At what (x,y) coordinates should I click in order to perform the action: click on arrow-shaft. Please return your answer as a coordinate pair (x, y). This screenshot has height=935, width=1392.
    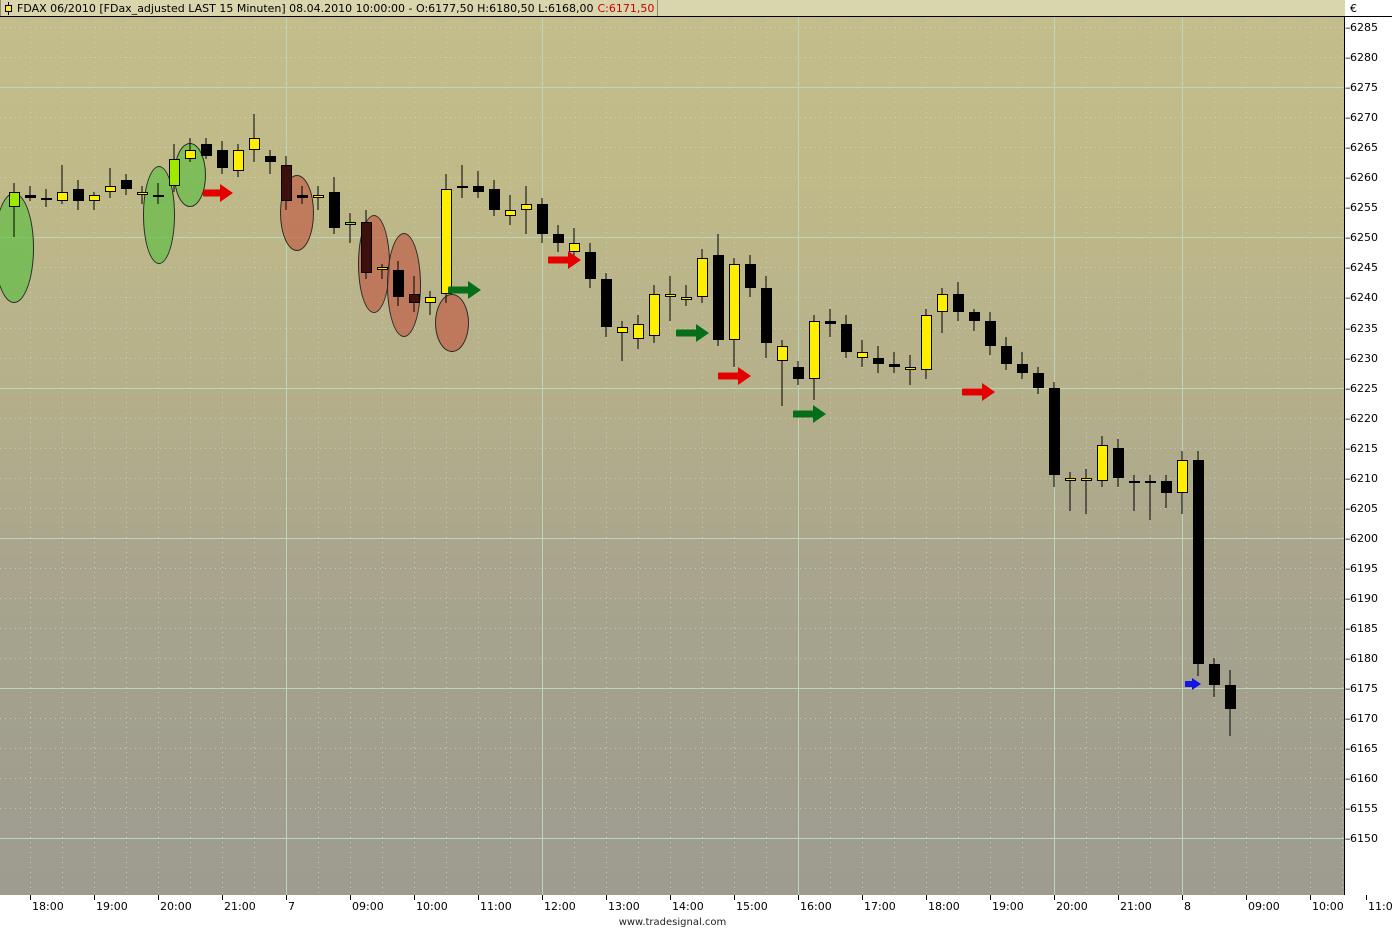
    Looking at the image, I should click on (972, 392).